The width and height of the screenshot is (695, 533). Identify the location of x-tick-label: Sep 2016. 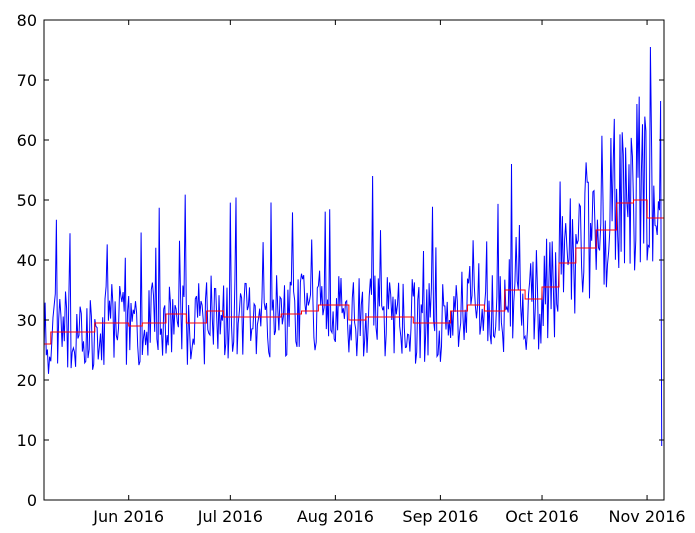
(440, 516).